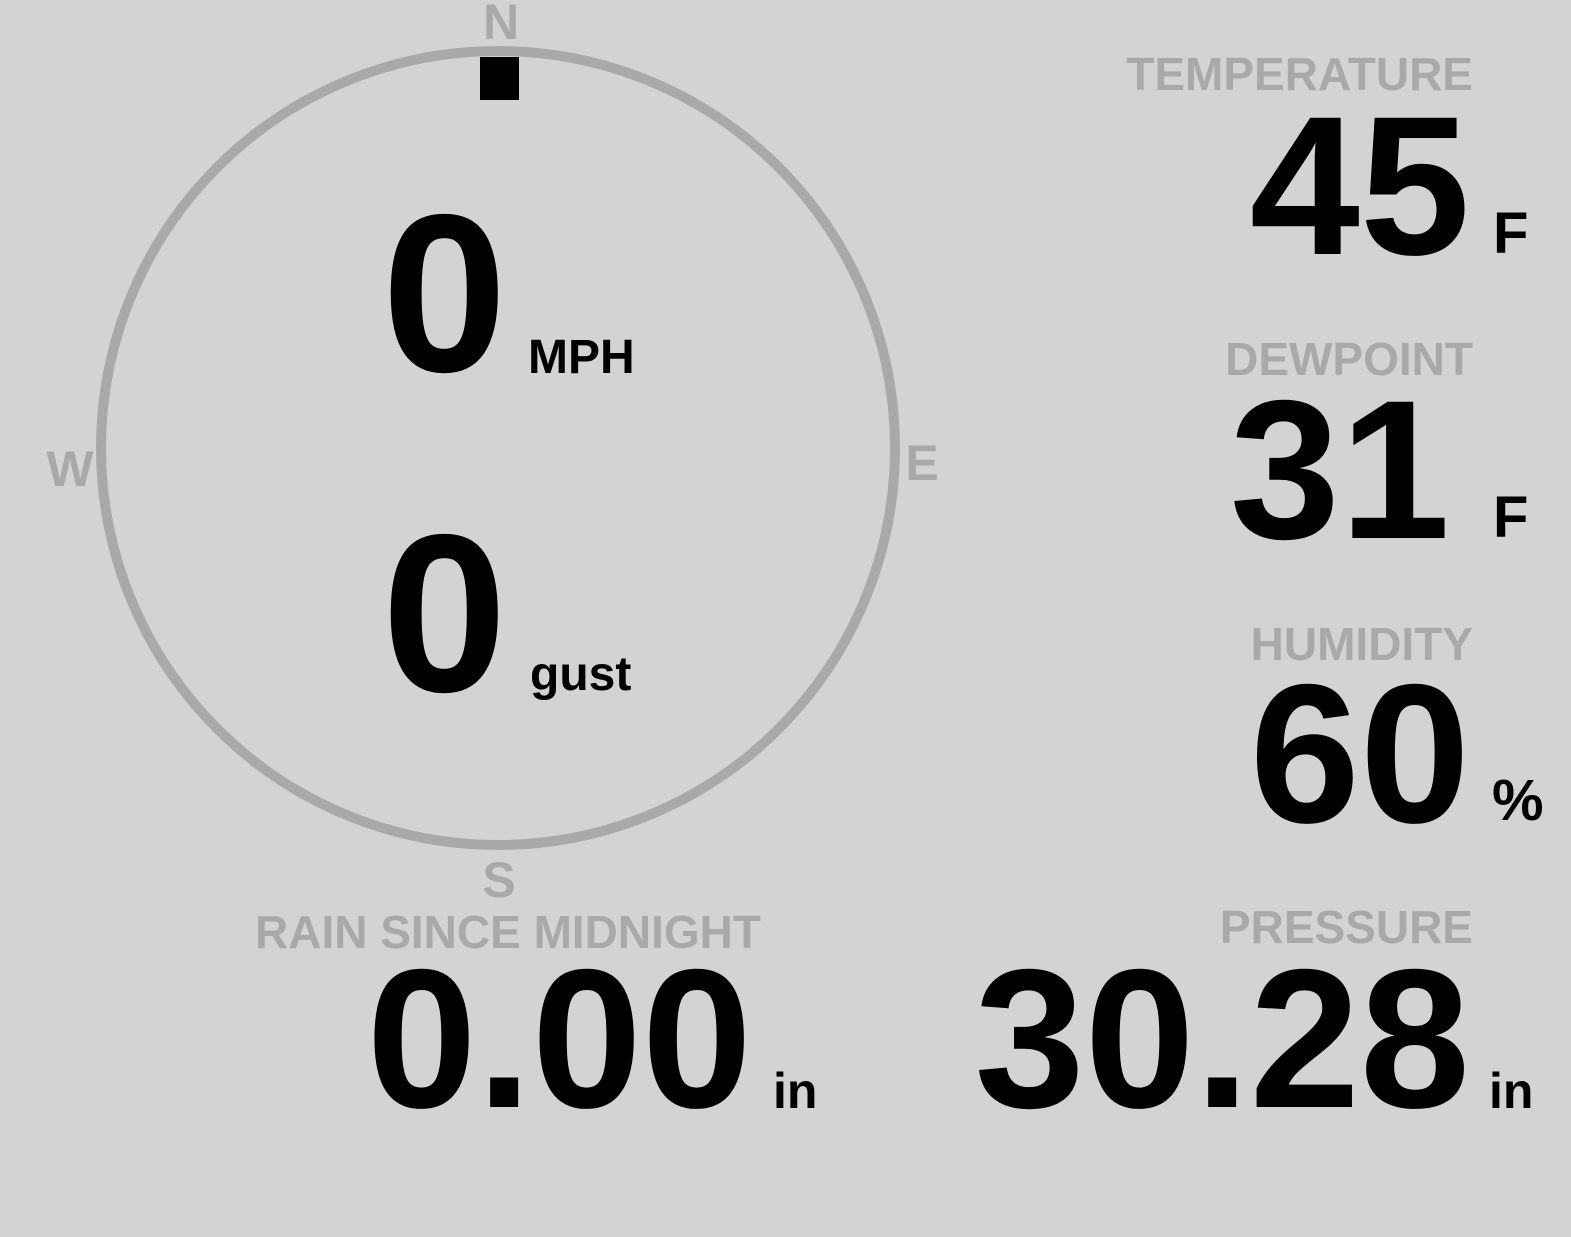 The image size is (1571, 1237). Describe the element at coordinates (922, 463) in the screenshot. I see `compass-east-label: E` at that location.